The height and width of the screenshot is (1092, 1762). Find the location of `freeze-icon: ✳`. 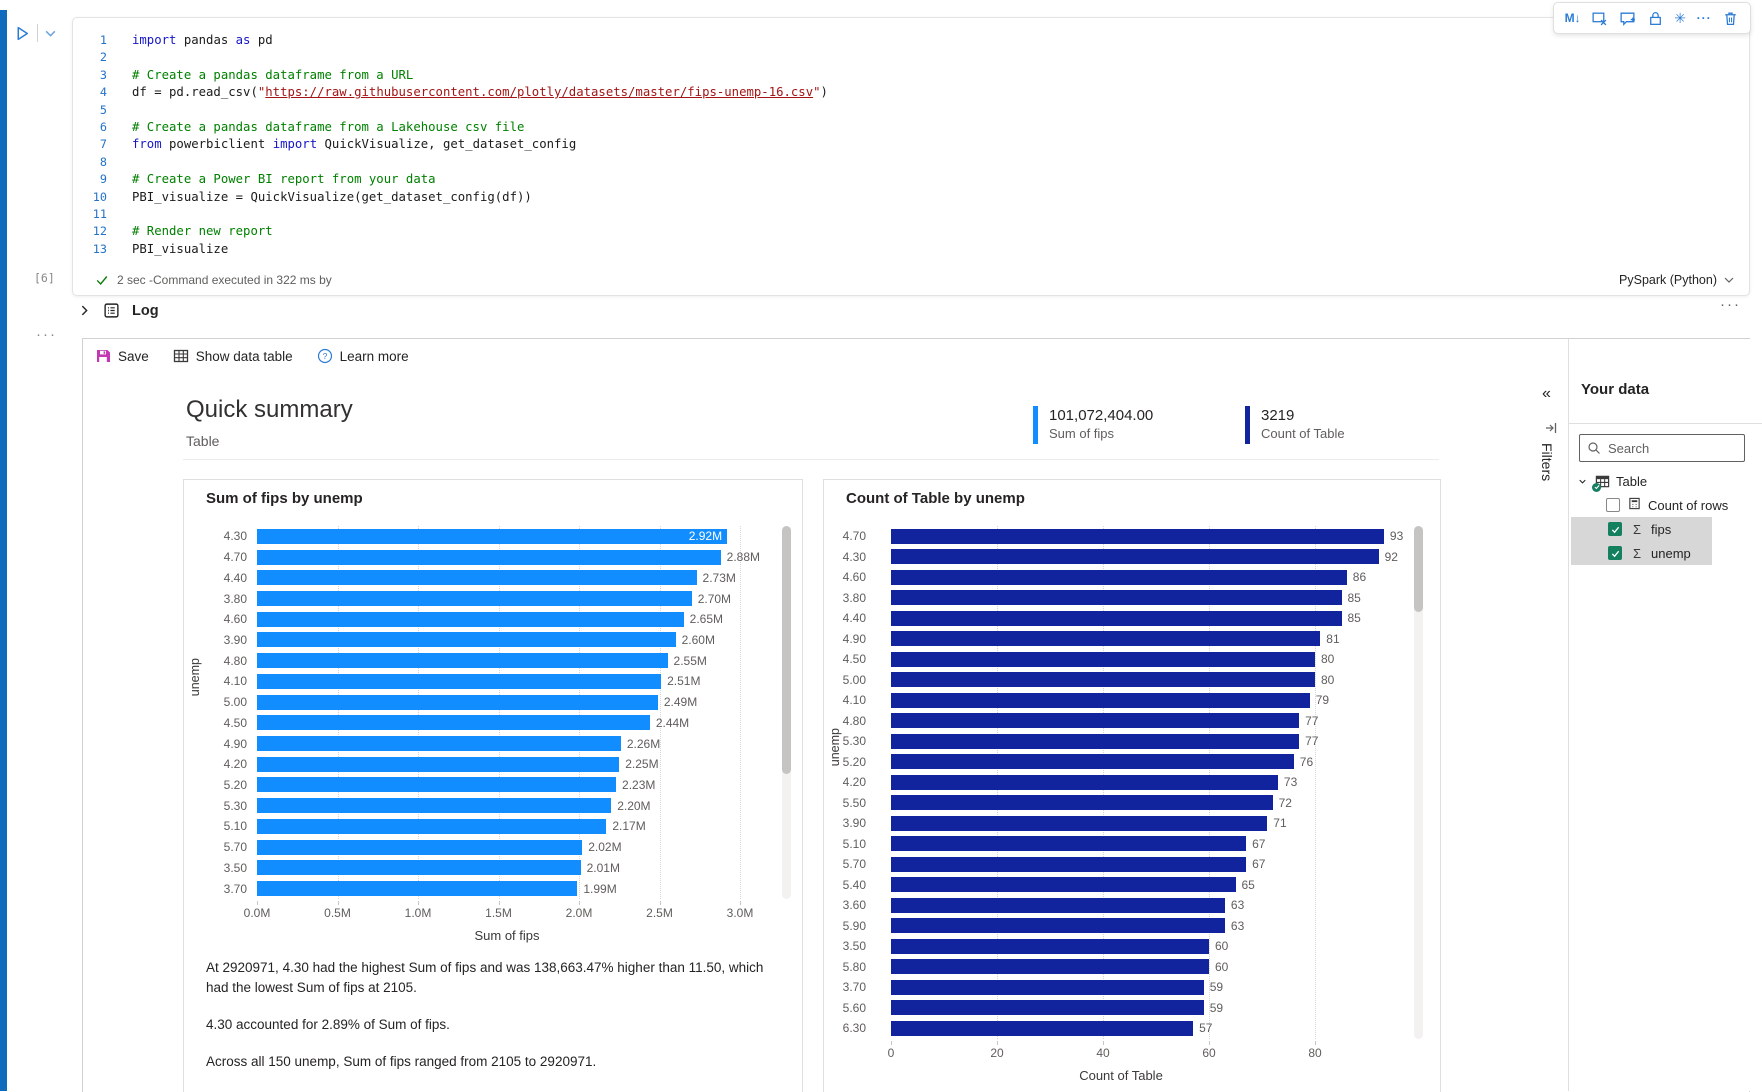

freeze-icon: ✳ is located at coordinates (1680, 17).